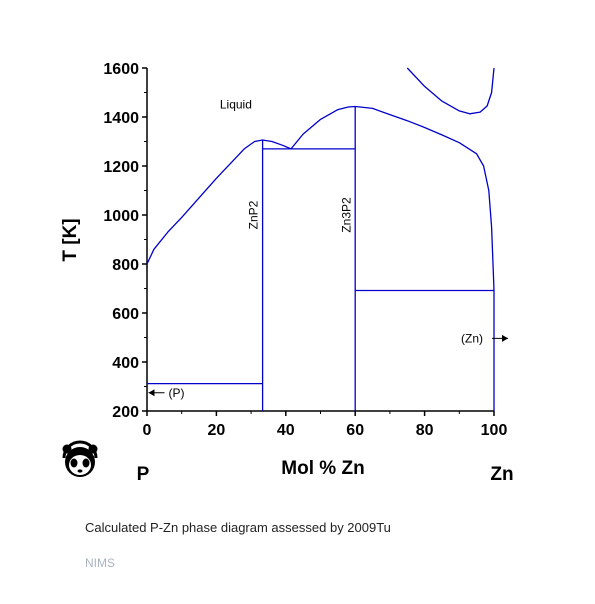  Describe the element at coordinates (217, 430) in the screenshot. I see `x-tick-label: 20` at that location.